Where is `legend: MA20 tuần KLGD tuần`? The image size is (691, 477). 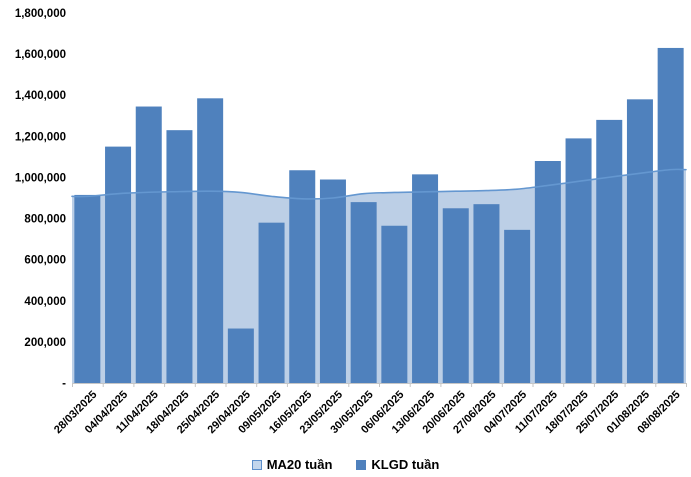
legend: MA20 tuần KLGD tuần is located at coordinates (345, 464).